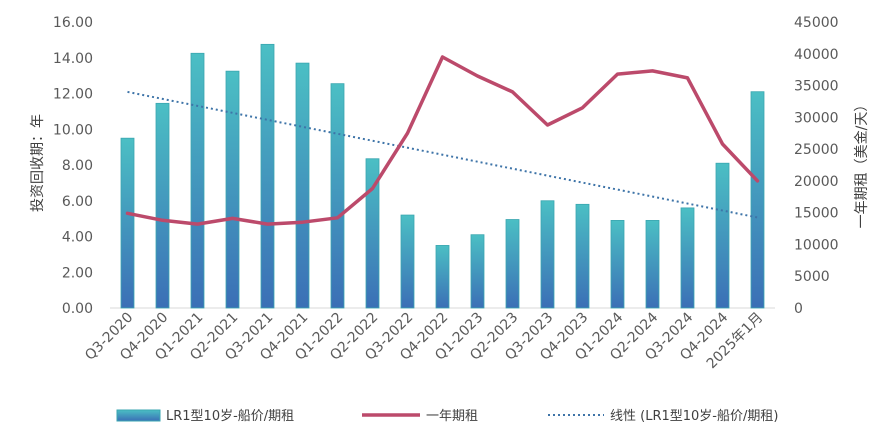  Describe the element at coordinates (77, 273) in the screenshot. I see `left-y-tick-label: 2.00` at that location.